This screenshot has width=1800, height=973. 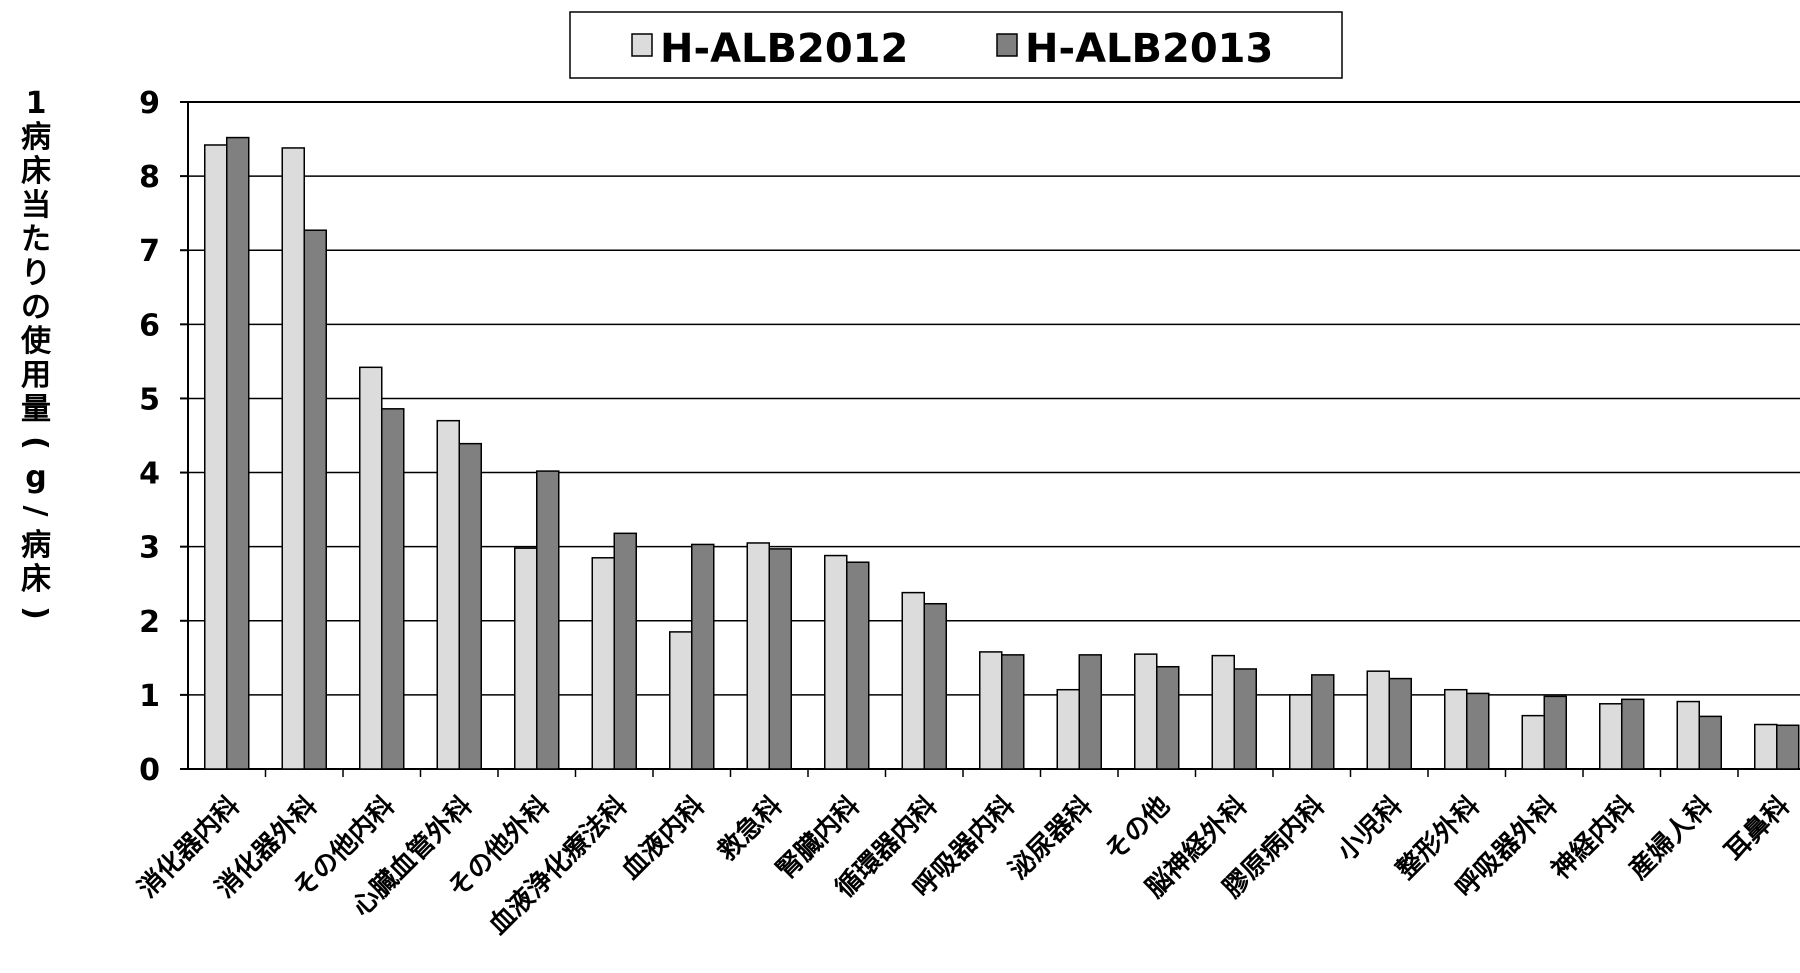 What do you see at coordinates (36, 307) in the screenshot?
I see `y-axis-label-char: の` at bounding box center [36, 307].